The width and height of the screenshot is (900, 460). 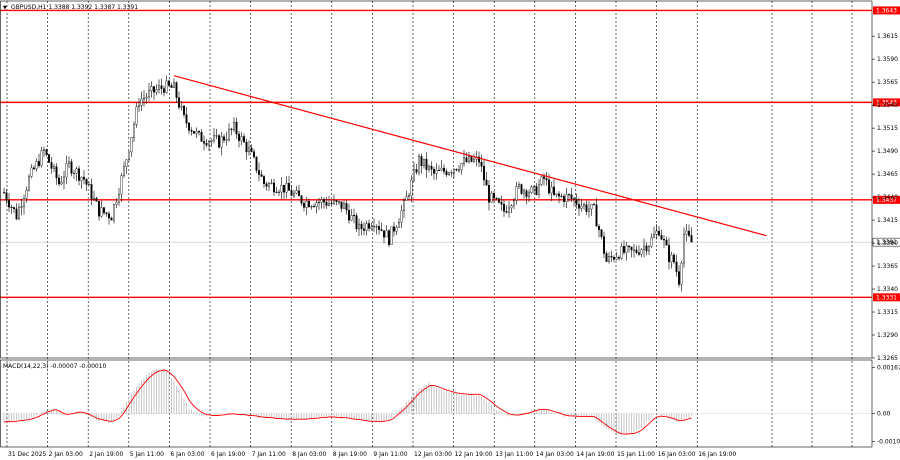 What do you see at coordinates (888, 442) in the screenshot?
I see `macd-y-tick-label: -0.00101` at bounding box center [888, 442].